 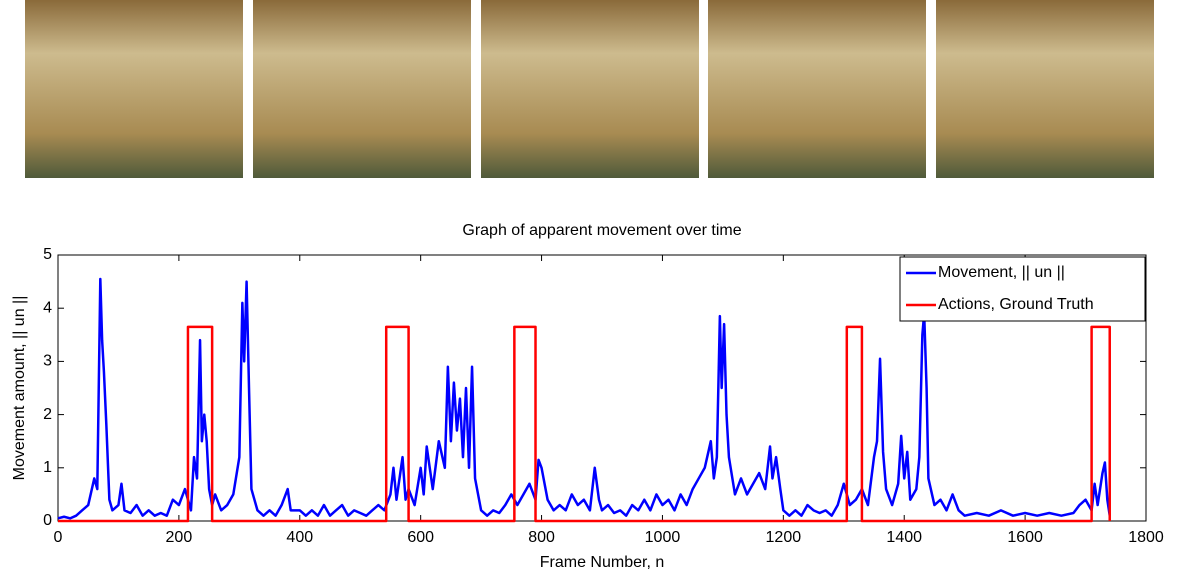 I want to click on x-tick-label: 1600, so click(x=1025, y=537).